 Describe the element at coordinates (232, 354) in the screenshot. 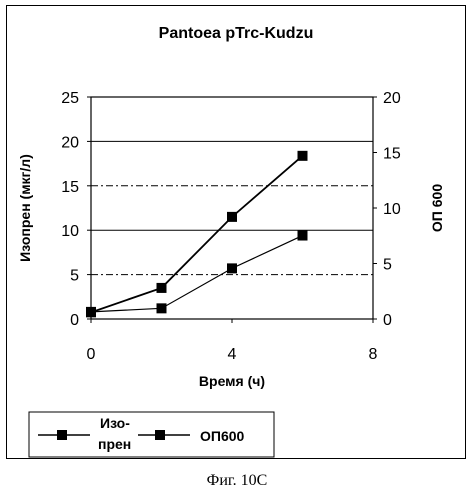

I see `x-tick-label: 4` at that location.